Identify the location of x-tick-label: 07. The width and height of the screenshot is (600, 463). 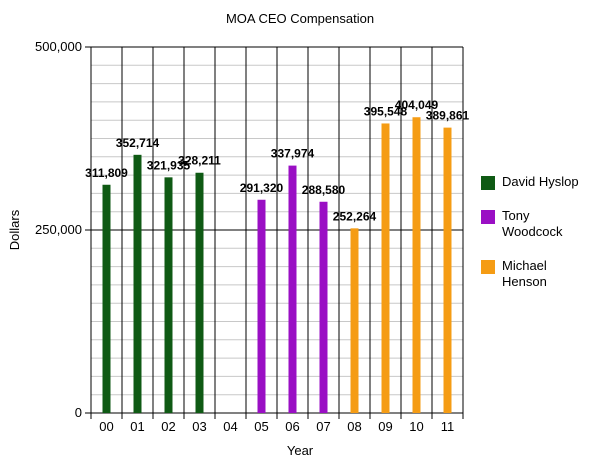
(323, 426).